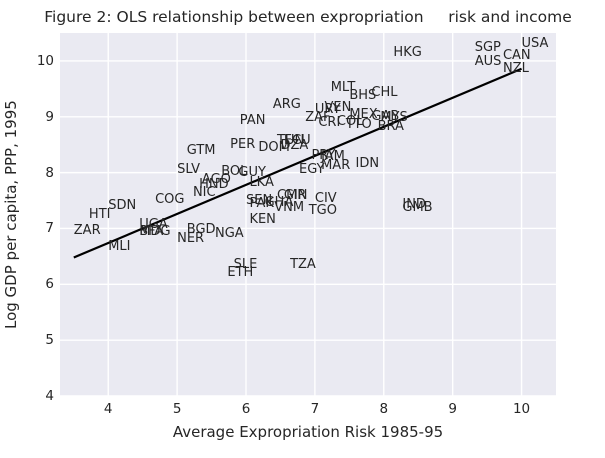  I want to click on point-label-GUY: GUY, so click(252, 173).